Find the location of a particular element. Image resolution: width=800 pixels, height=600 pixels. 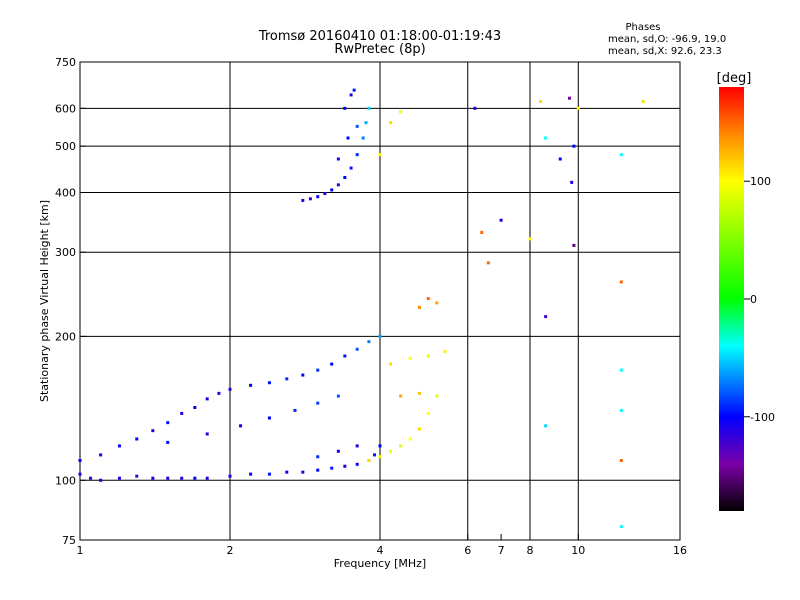

colorbar-ticks: 100 0 -100 is located at coordinates (759, 299).